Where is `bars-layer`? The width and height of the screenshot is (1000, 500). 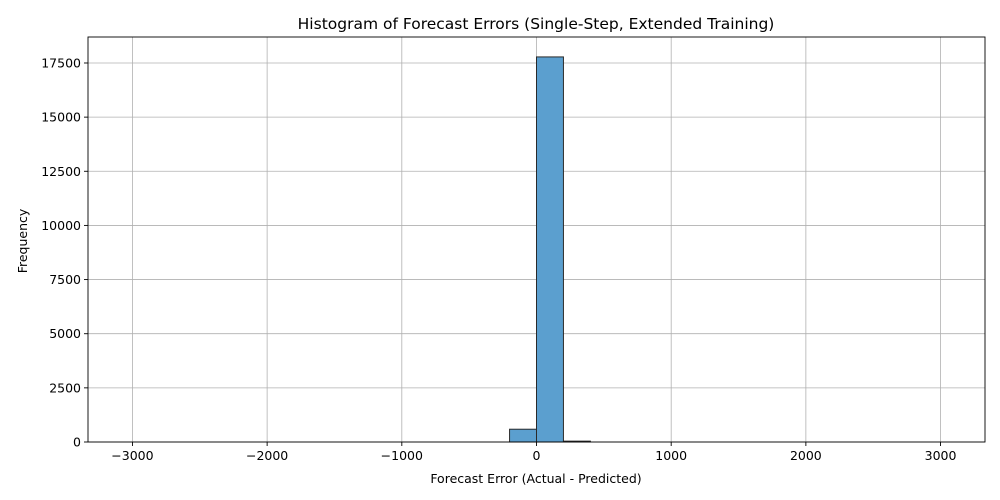 bars-layer is located at coordinates (550, 249).